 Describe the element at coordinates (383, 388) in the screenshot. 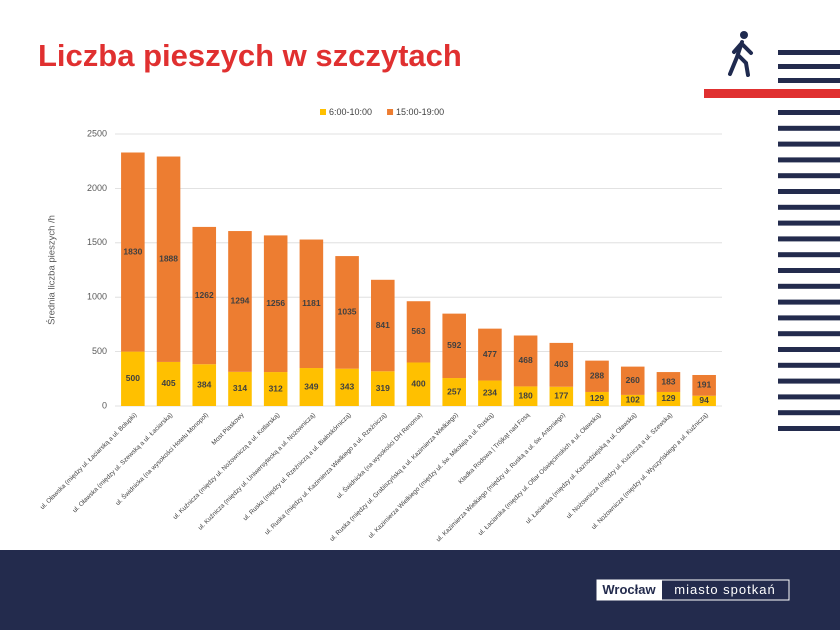

I see `value-label: 319` at that location.